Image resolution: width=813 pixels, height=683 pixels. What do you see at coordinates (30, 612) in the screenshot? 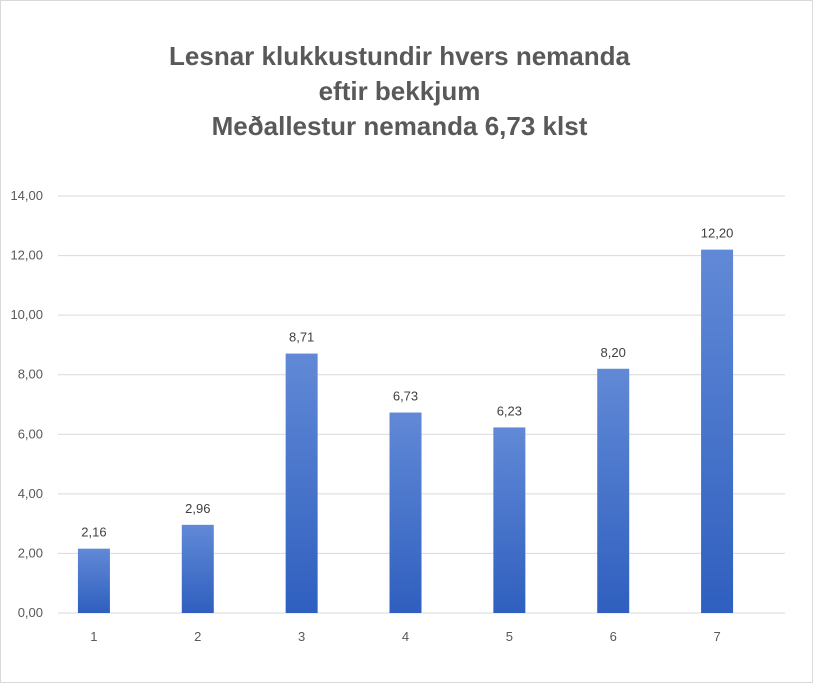
I see `y-tick-label: 0,00` at bounding box center [30, 612].